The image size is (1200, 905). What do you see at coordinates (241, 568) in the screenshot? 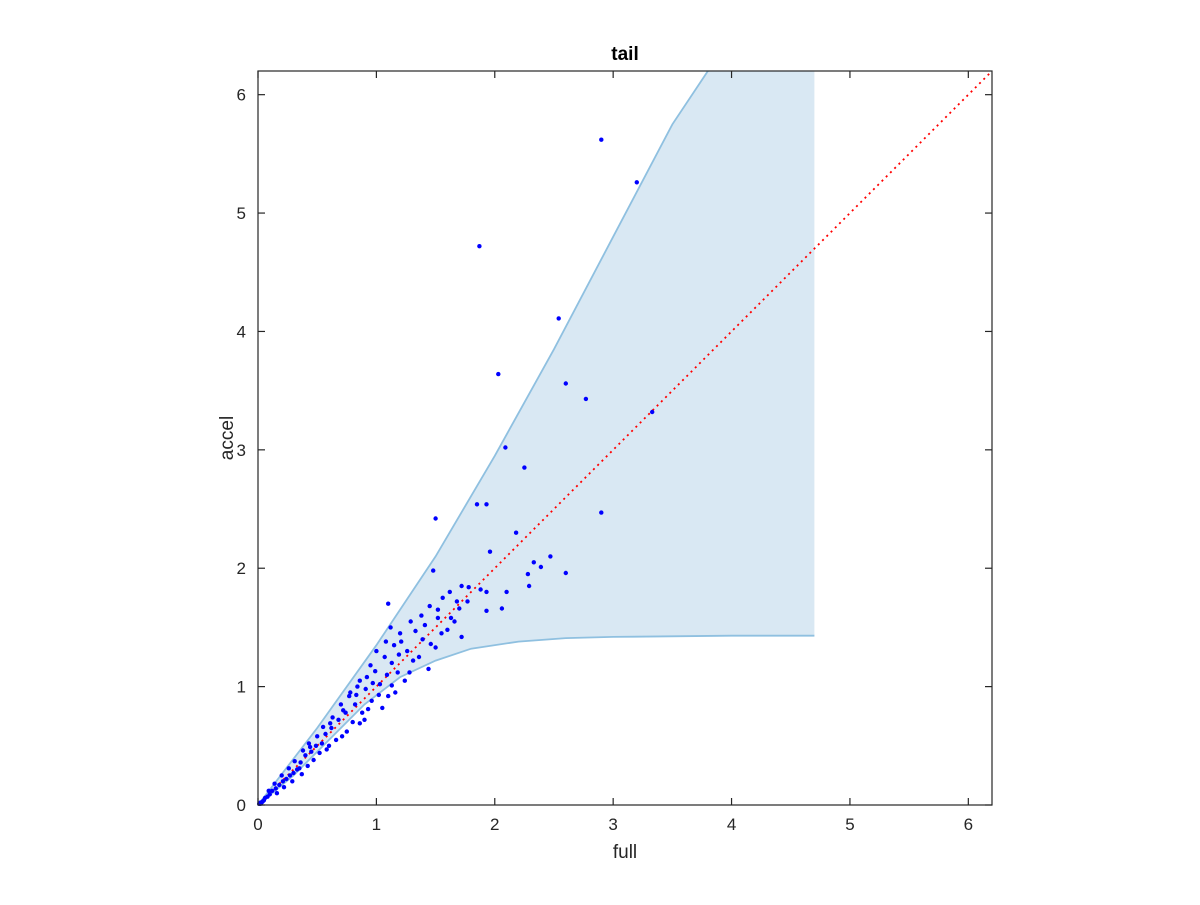
I see `y-tick-label: 2` at bounding box center [241, 568].